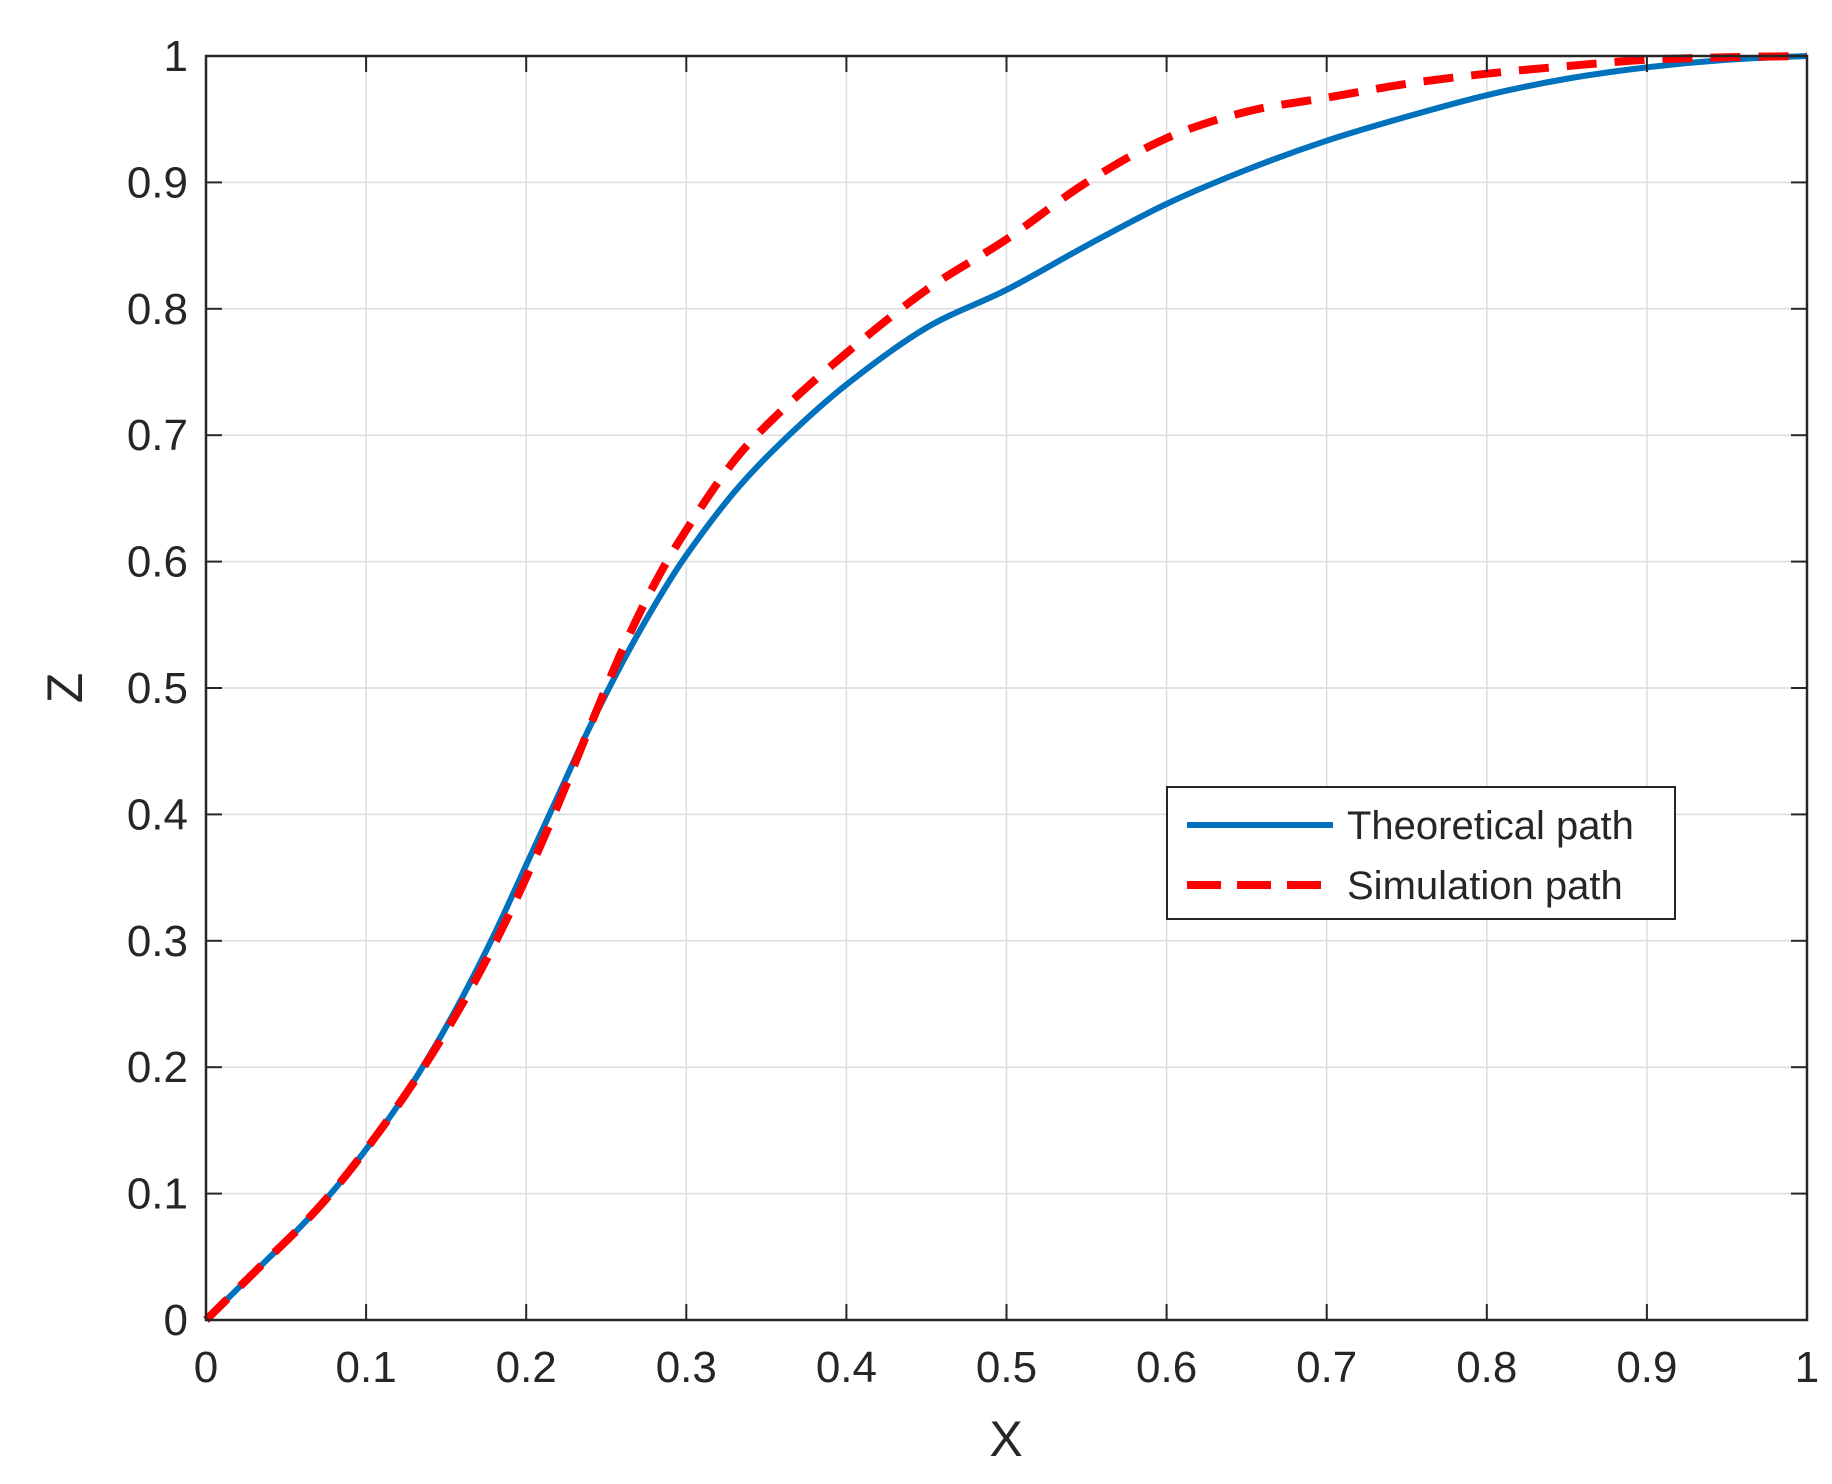 This screenshot has width=1832, height=1484. Describe the element at coordinates (157, 941) in the screenshot. I see `y-tick-label: 0.3` at that location.